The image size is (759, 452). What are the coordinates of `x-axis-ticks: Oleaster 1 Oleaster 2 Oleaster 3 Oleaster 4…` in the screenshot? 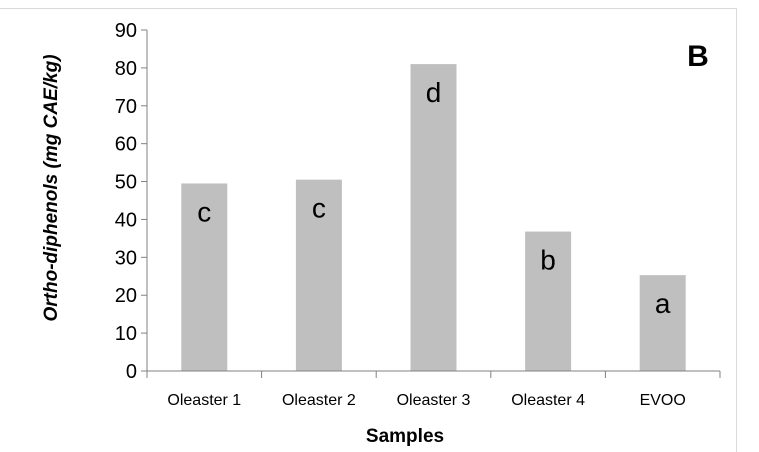 It's located at (433, 390).